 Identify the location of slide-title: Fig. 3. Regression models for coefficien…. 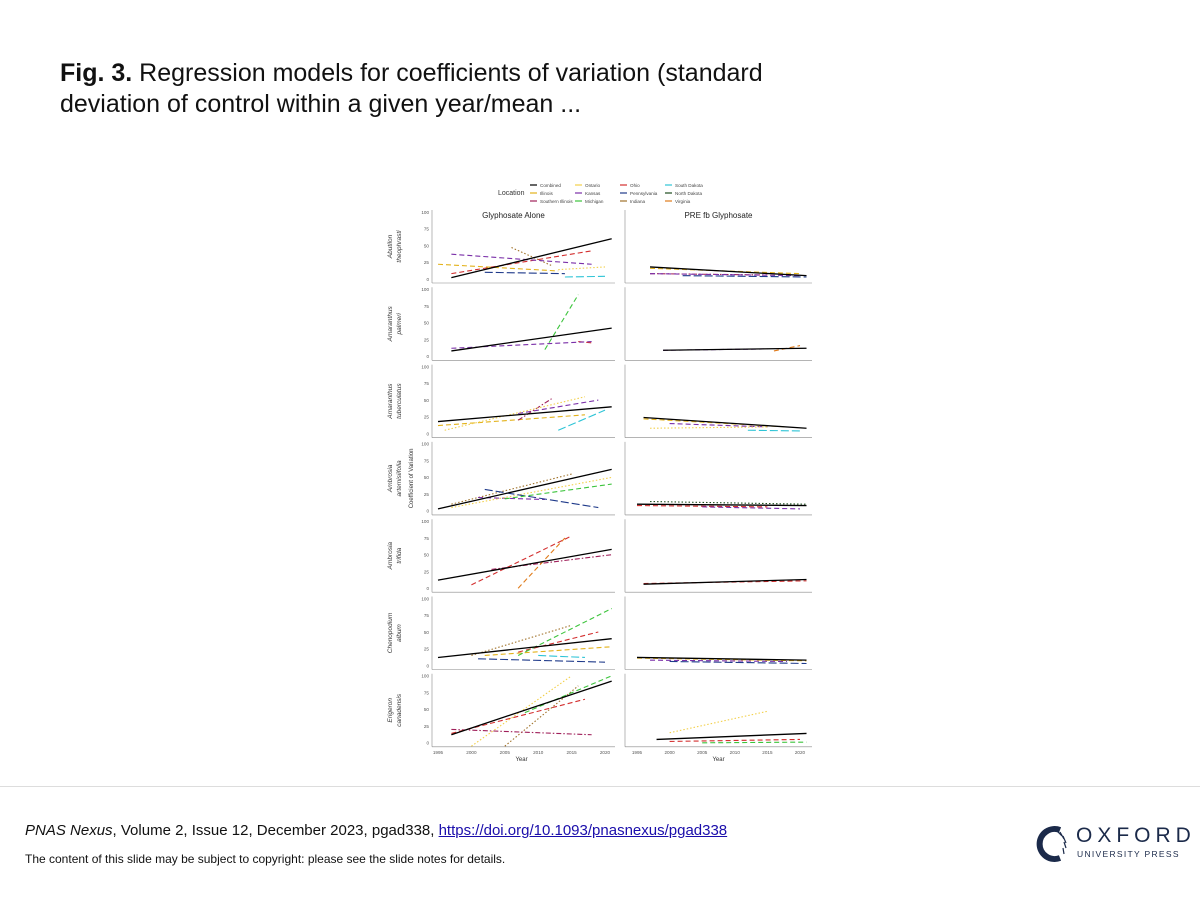
(460, 89).